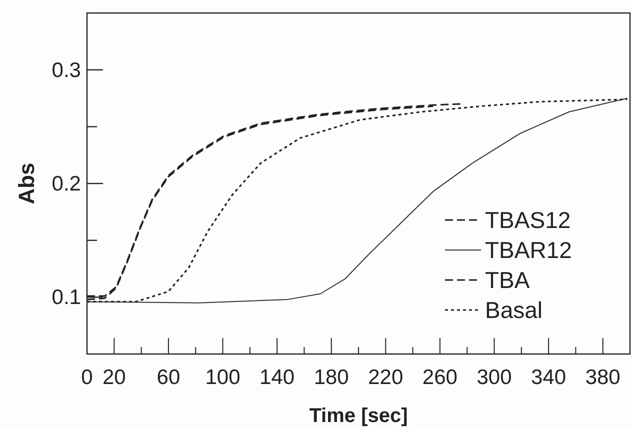 This screenshot has height=428, width=632. I want to click on x-tick-label: 100, so click(222, 377).